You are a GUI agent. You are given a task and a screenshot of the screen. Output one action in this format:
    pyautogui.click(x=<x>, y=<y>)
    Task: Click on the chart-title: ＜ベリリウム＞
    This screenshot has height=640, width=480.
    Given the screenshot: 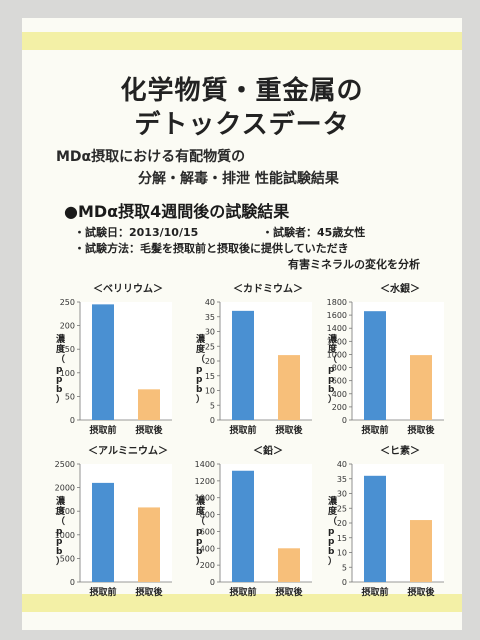 What is the action you would take?
    pyautogui.click(x=128, y=289)
    